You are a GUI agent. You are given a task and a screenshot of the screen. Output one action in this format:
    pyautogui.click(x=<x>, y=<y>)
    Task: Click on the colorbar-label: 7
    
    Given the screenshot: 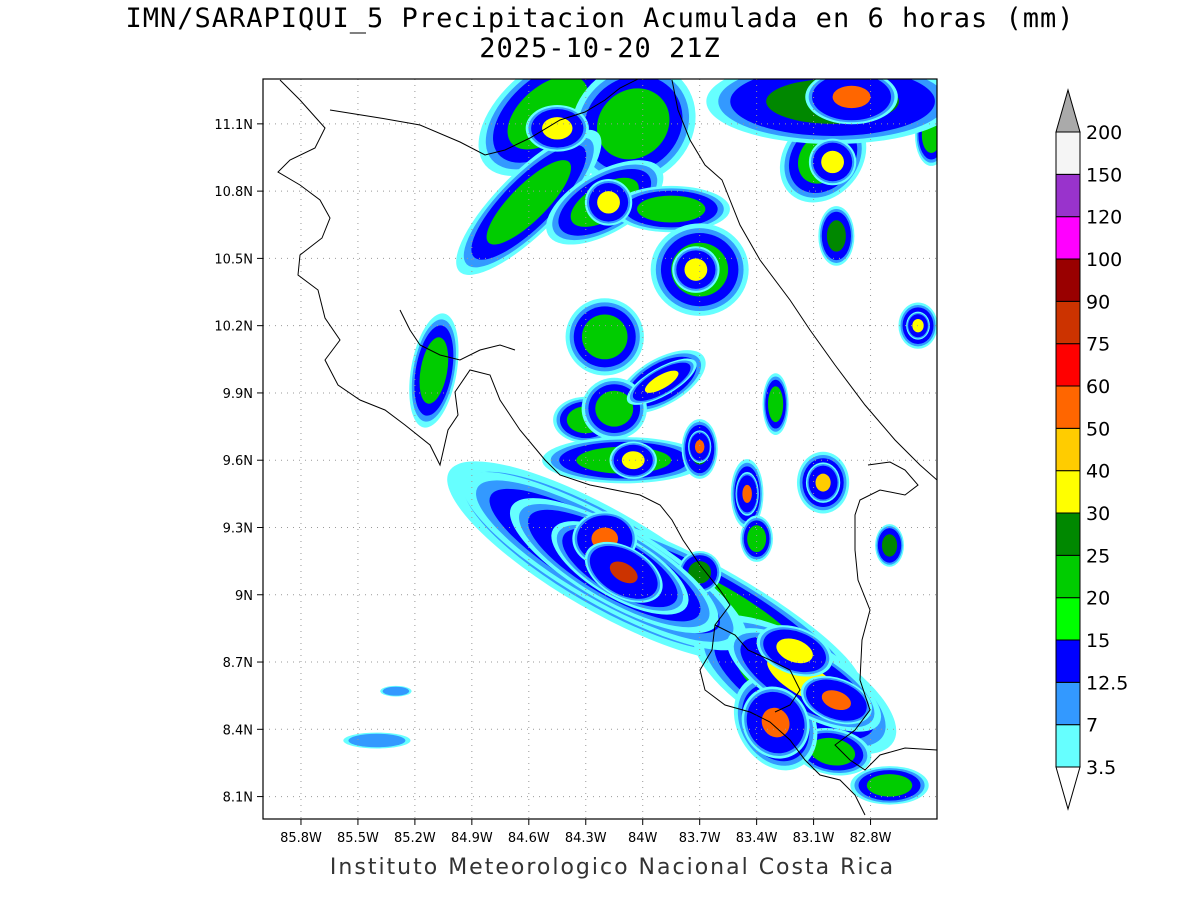 What is the action you would take?
    pyautogui.click(x=1092, y=726)
    